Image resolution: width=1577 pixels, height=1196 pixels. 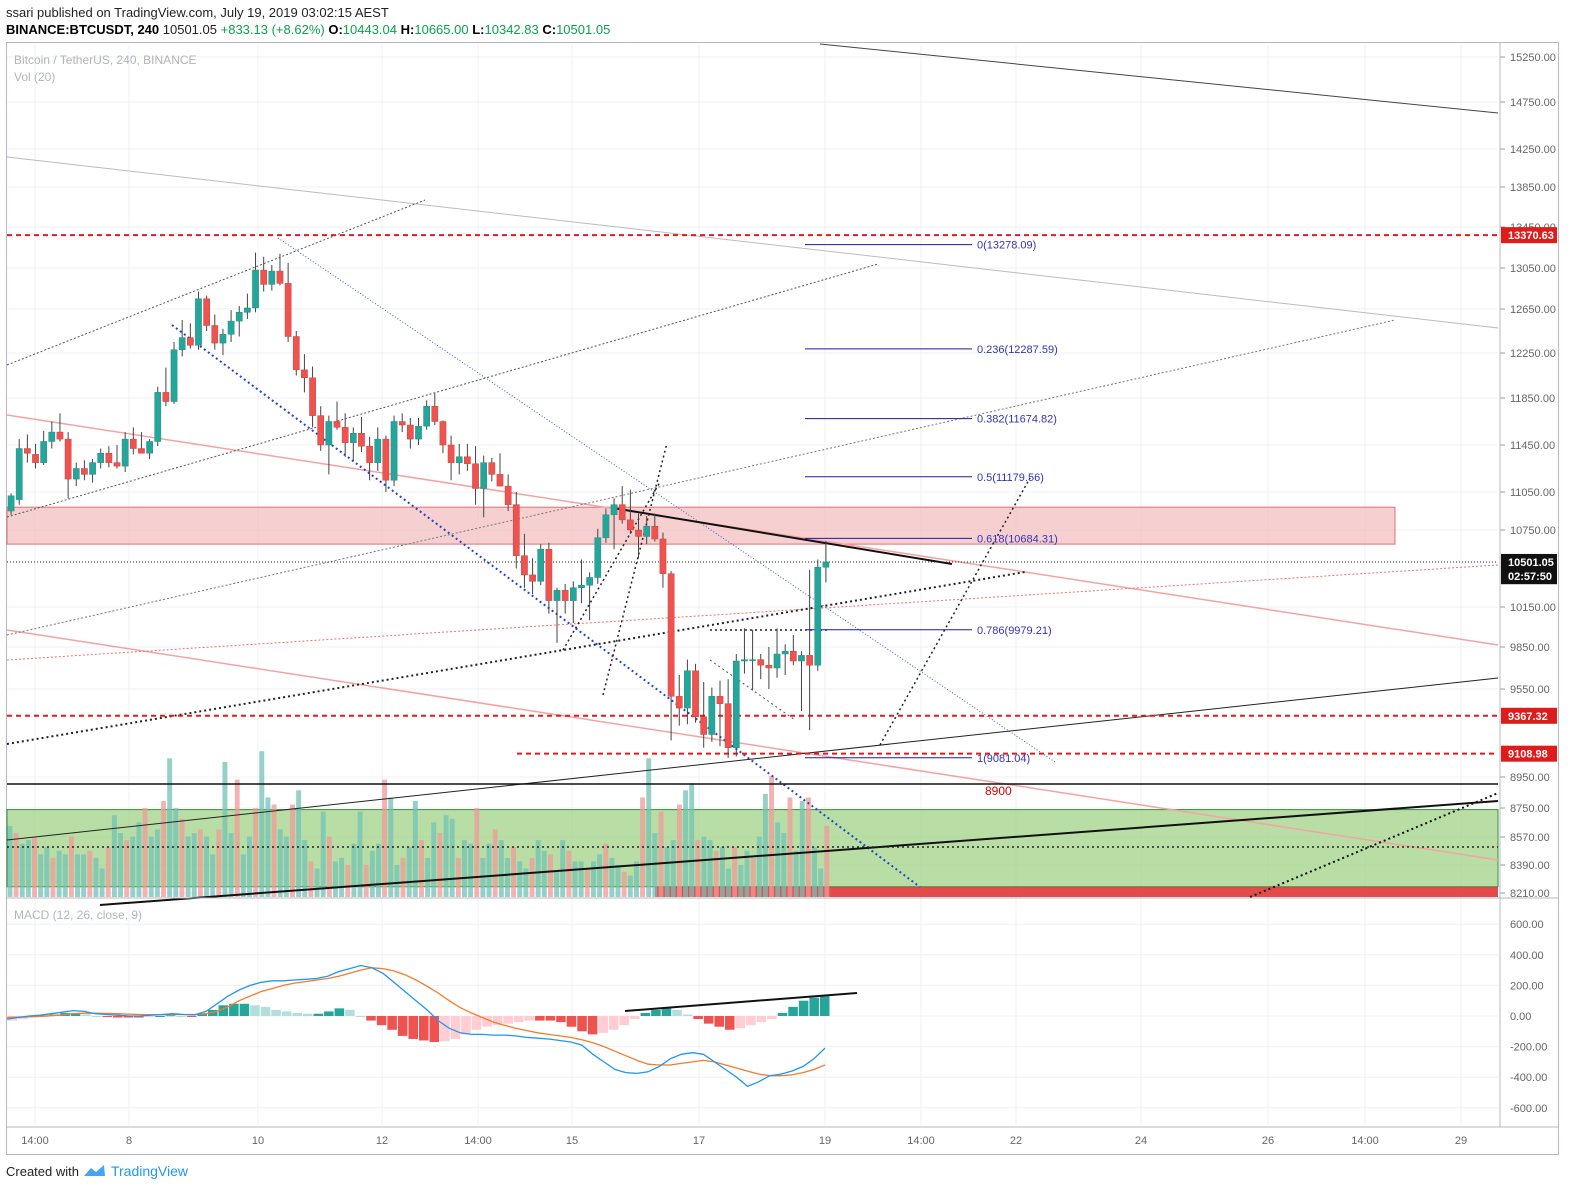 I want to click on fib-level-label: 0.618(10684.31), so click(x=1017, y=539).